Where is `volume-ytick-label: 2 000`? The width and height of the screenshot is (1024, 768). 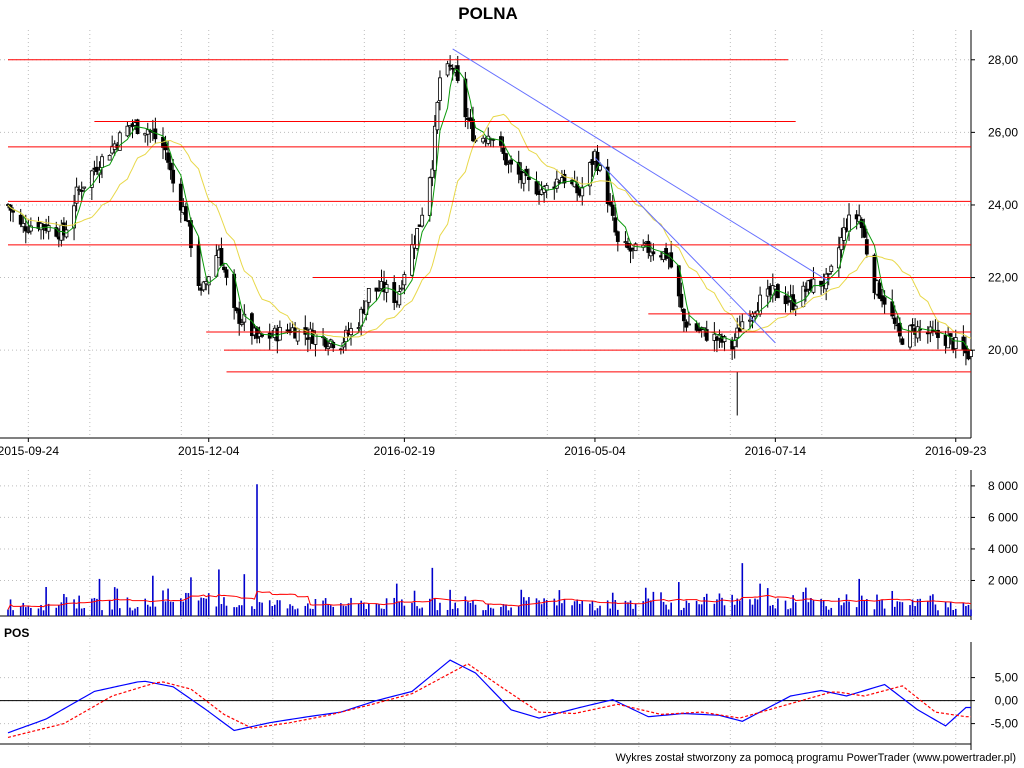 volume-ytick-label: 2 000 is located at coordinates (1003, 580).